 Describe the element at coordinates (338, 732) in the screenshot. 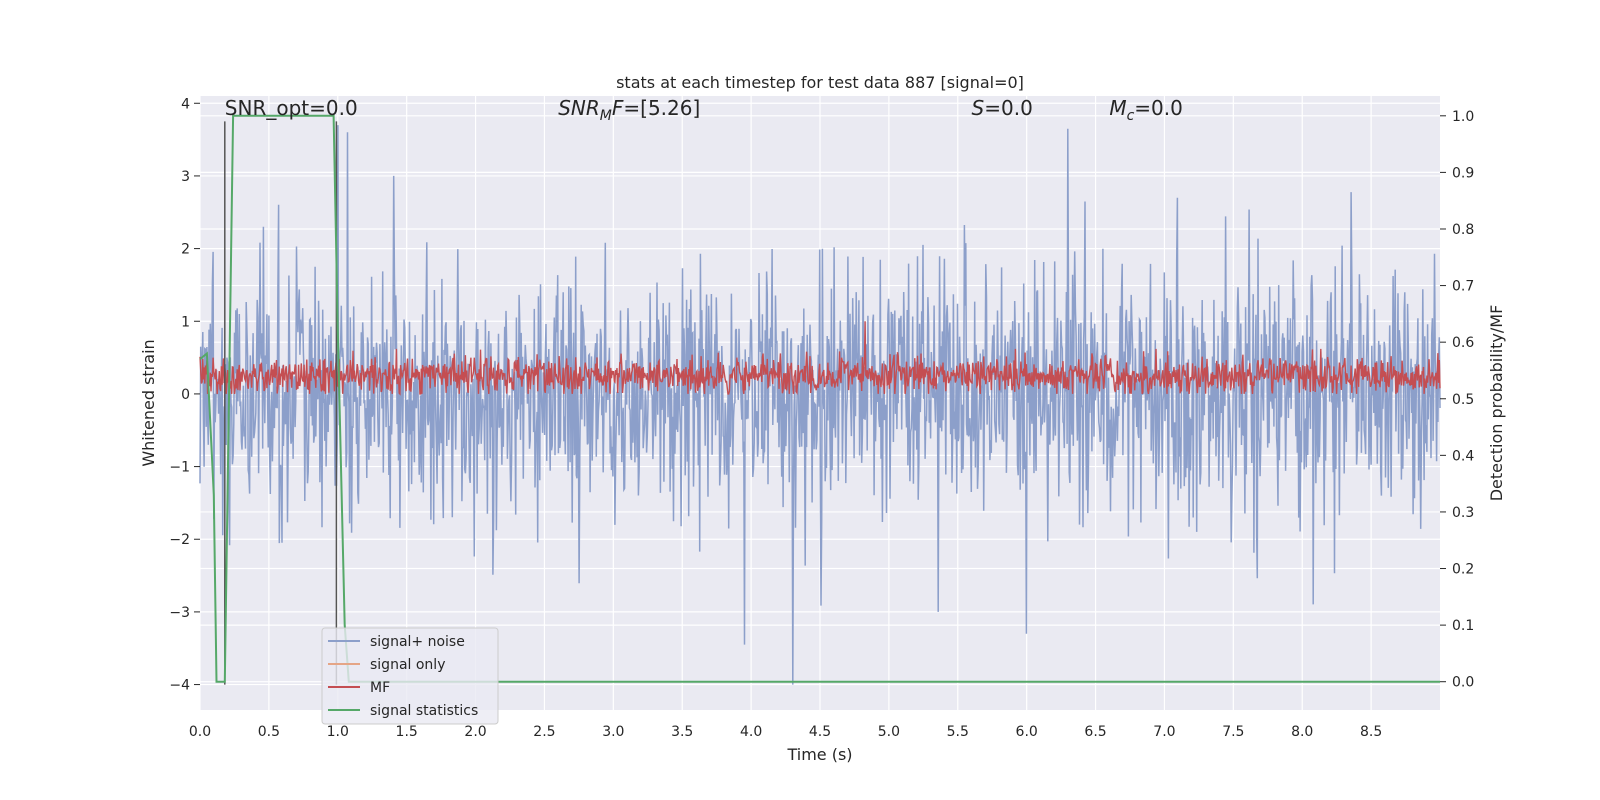

I see `x-tick-label: 1.0` at that location.